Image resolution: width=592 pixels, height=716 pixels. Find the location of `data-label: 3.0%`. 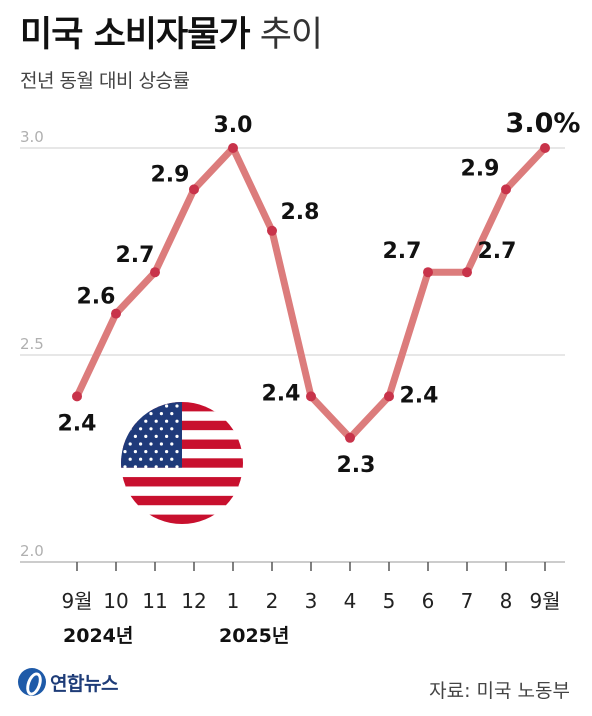

data-label: 3.0% is located at coordinates (543, 123).